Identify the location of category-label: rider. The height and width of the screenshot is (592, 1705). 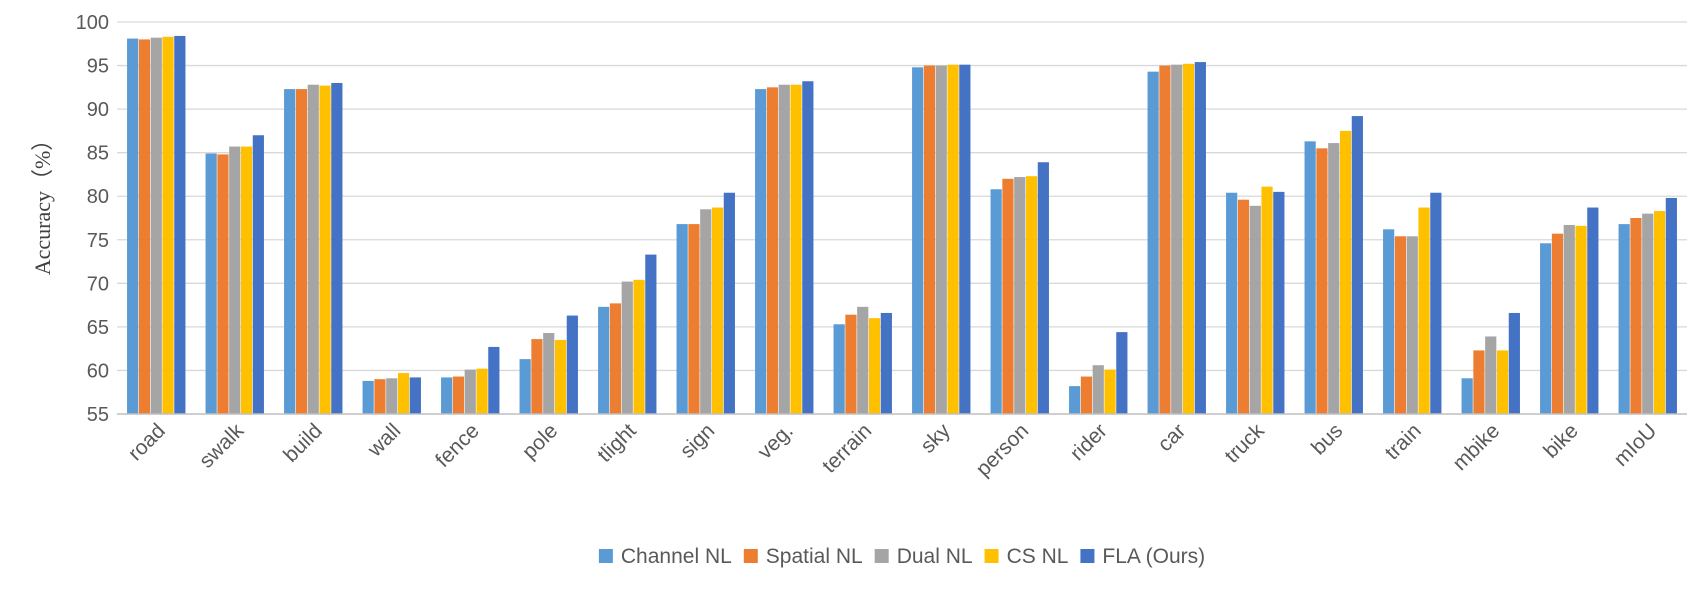
(1089, 442).